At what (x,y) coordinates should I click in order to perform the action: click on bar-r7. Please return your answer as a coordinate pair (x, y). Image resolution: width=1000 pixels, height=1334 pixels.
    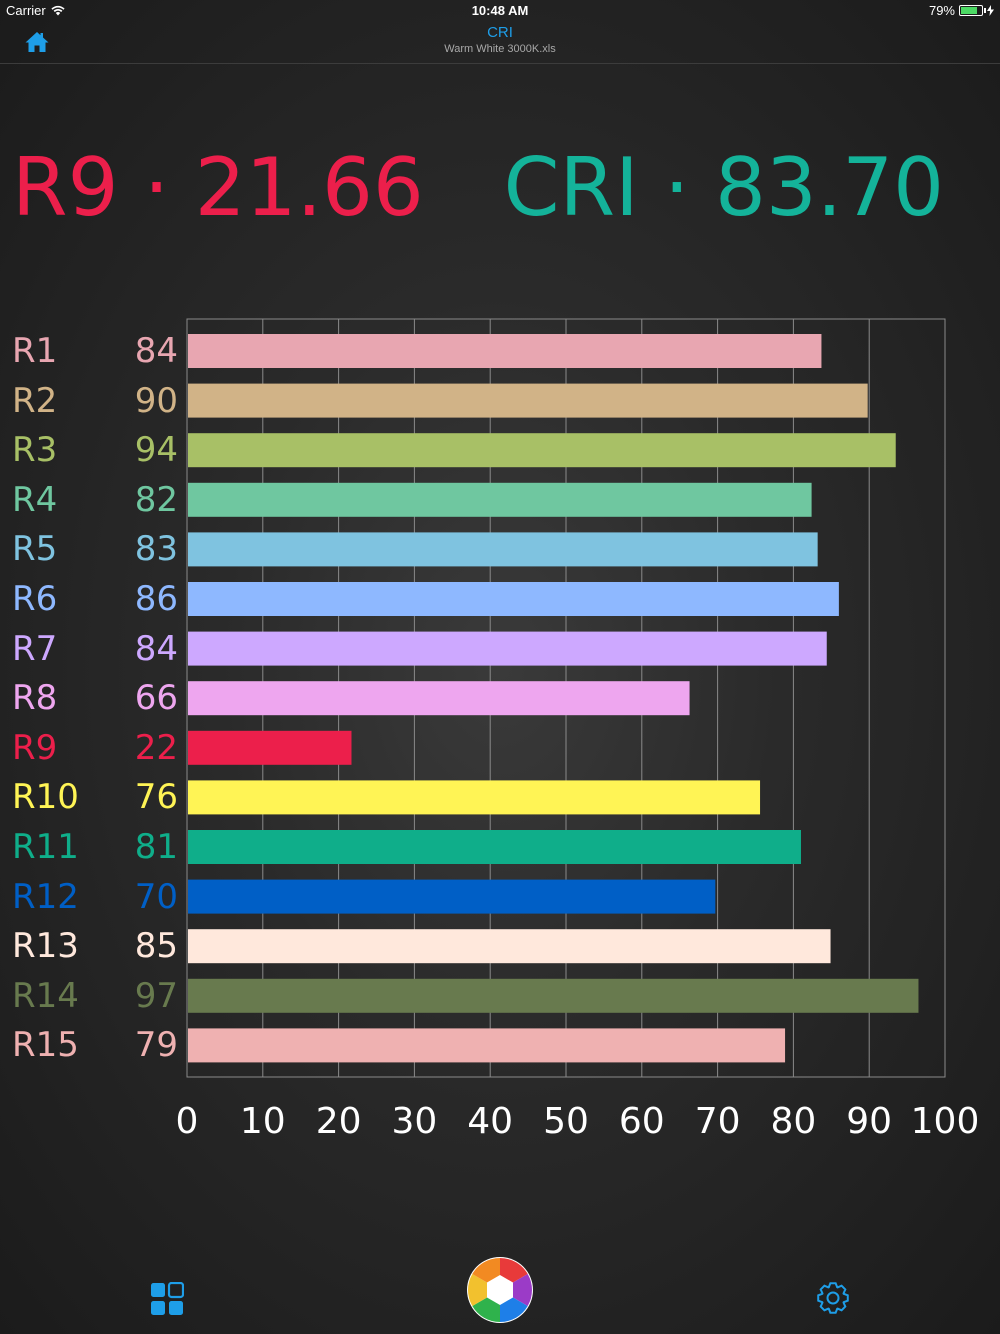
    Looking at the image, I should click on (507, 648).